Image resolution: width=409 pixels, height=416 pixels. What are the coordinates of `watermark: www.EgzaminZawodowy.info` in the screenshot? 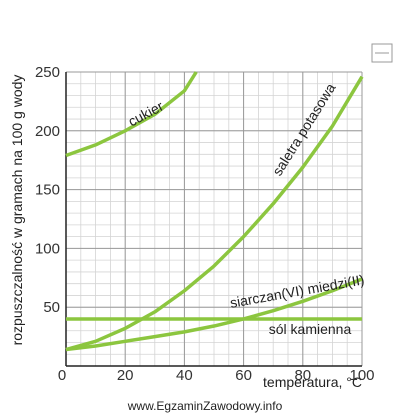 It's located at (205, 406).